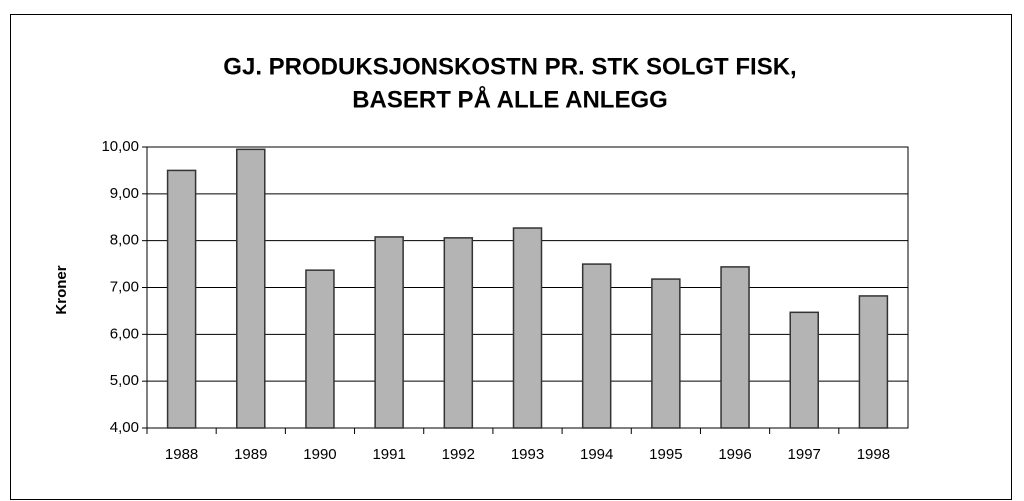 The image size is (1024, 501). I want to click on y-tick-label: 6,00, so click(124, 333).